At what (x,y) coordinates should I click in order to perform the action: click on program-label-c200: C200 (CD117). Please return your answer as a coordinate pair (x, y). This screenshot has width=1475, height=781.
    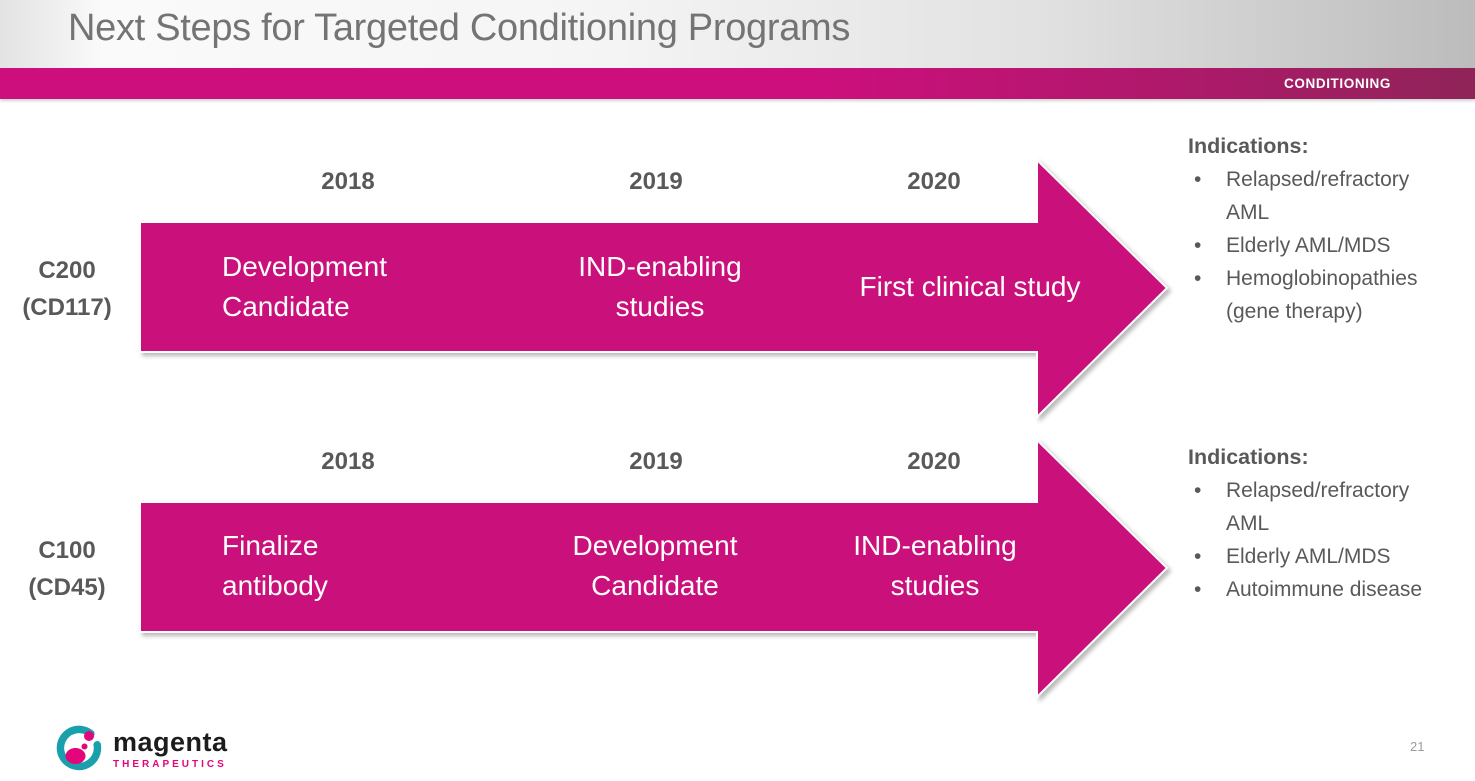
    Looking at the image, I should click on (67, 289).